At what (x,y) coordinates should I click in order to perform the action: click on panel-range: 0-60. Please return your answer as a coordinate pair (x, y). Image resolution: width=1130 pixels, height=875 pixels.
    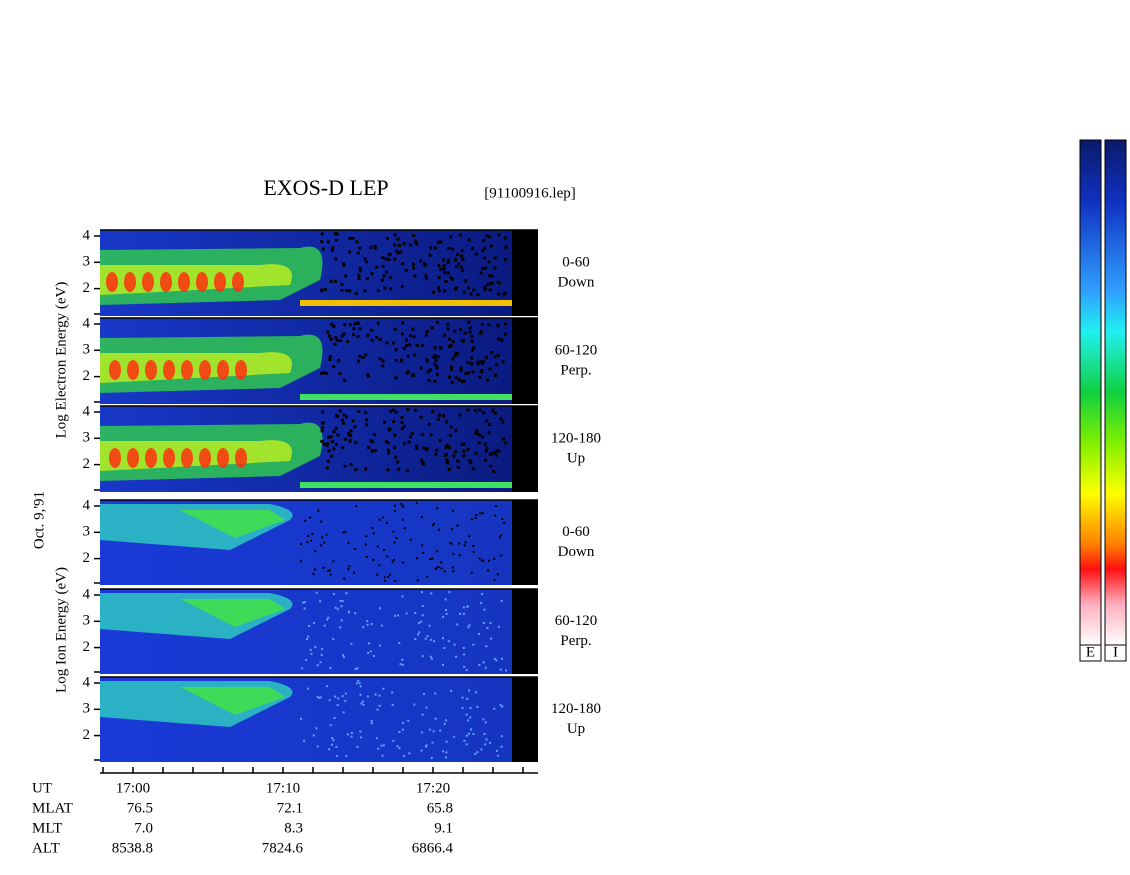
    Looking at the image, I should click on (576, 532).